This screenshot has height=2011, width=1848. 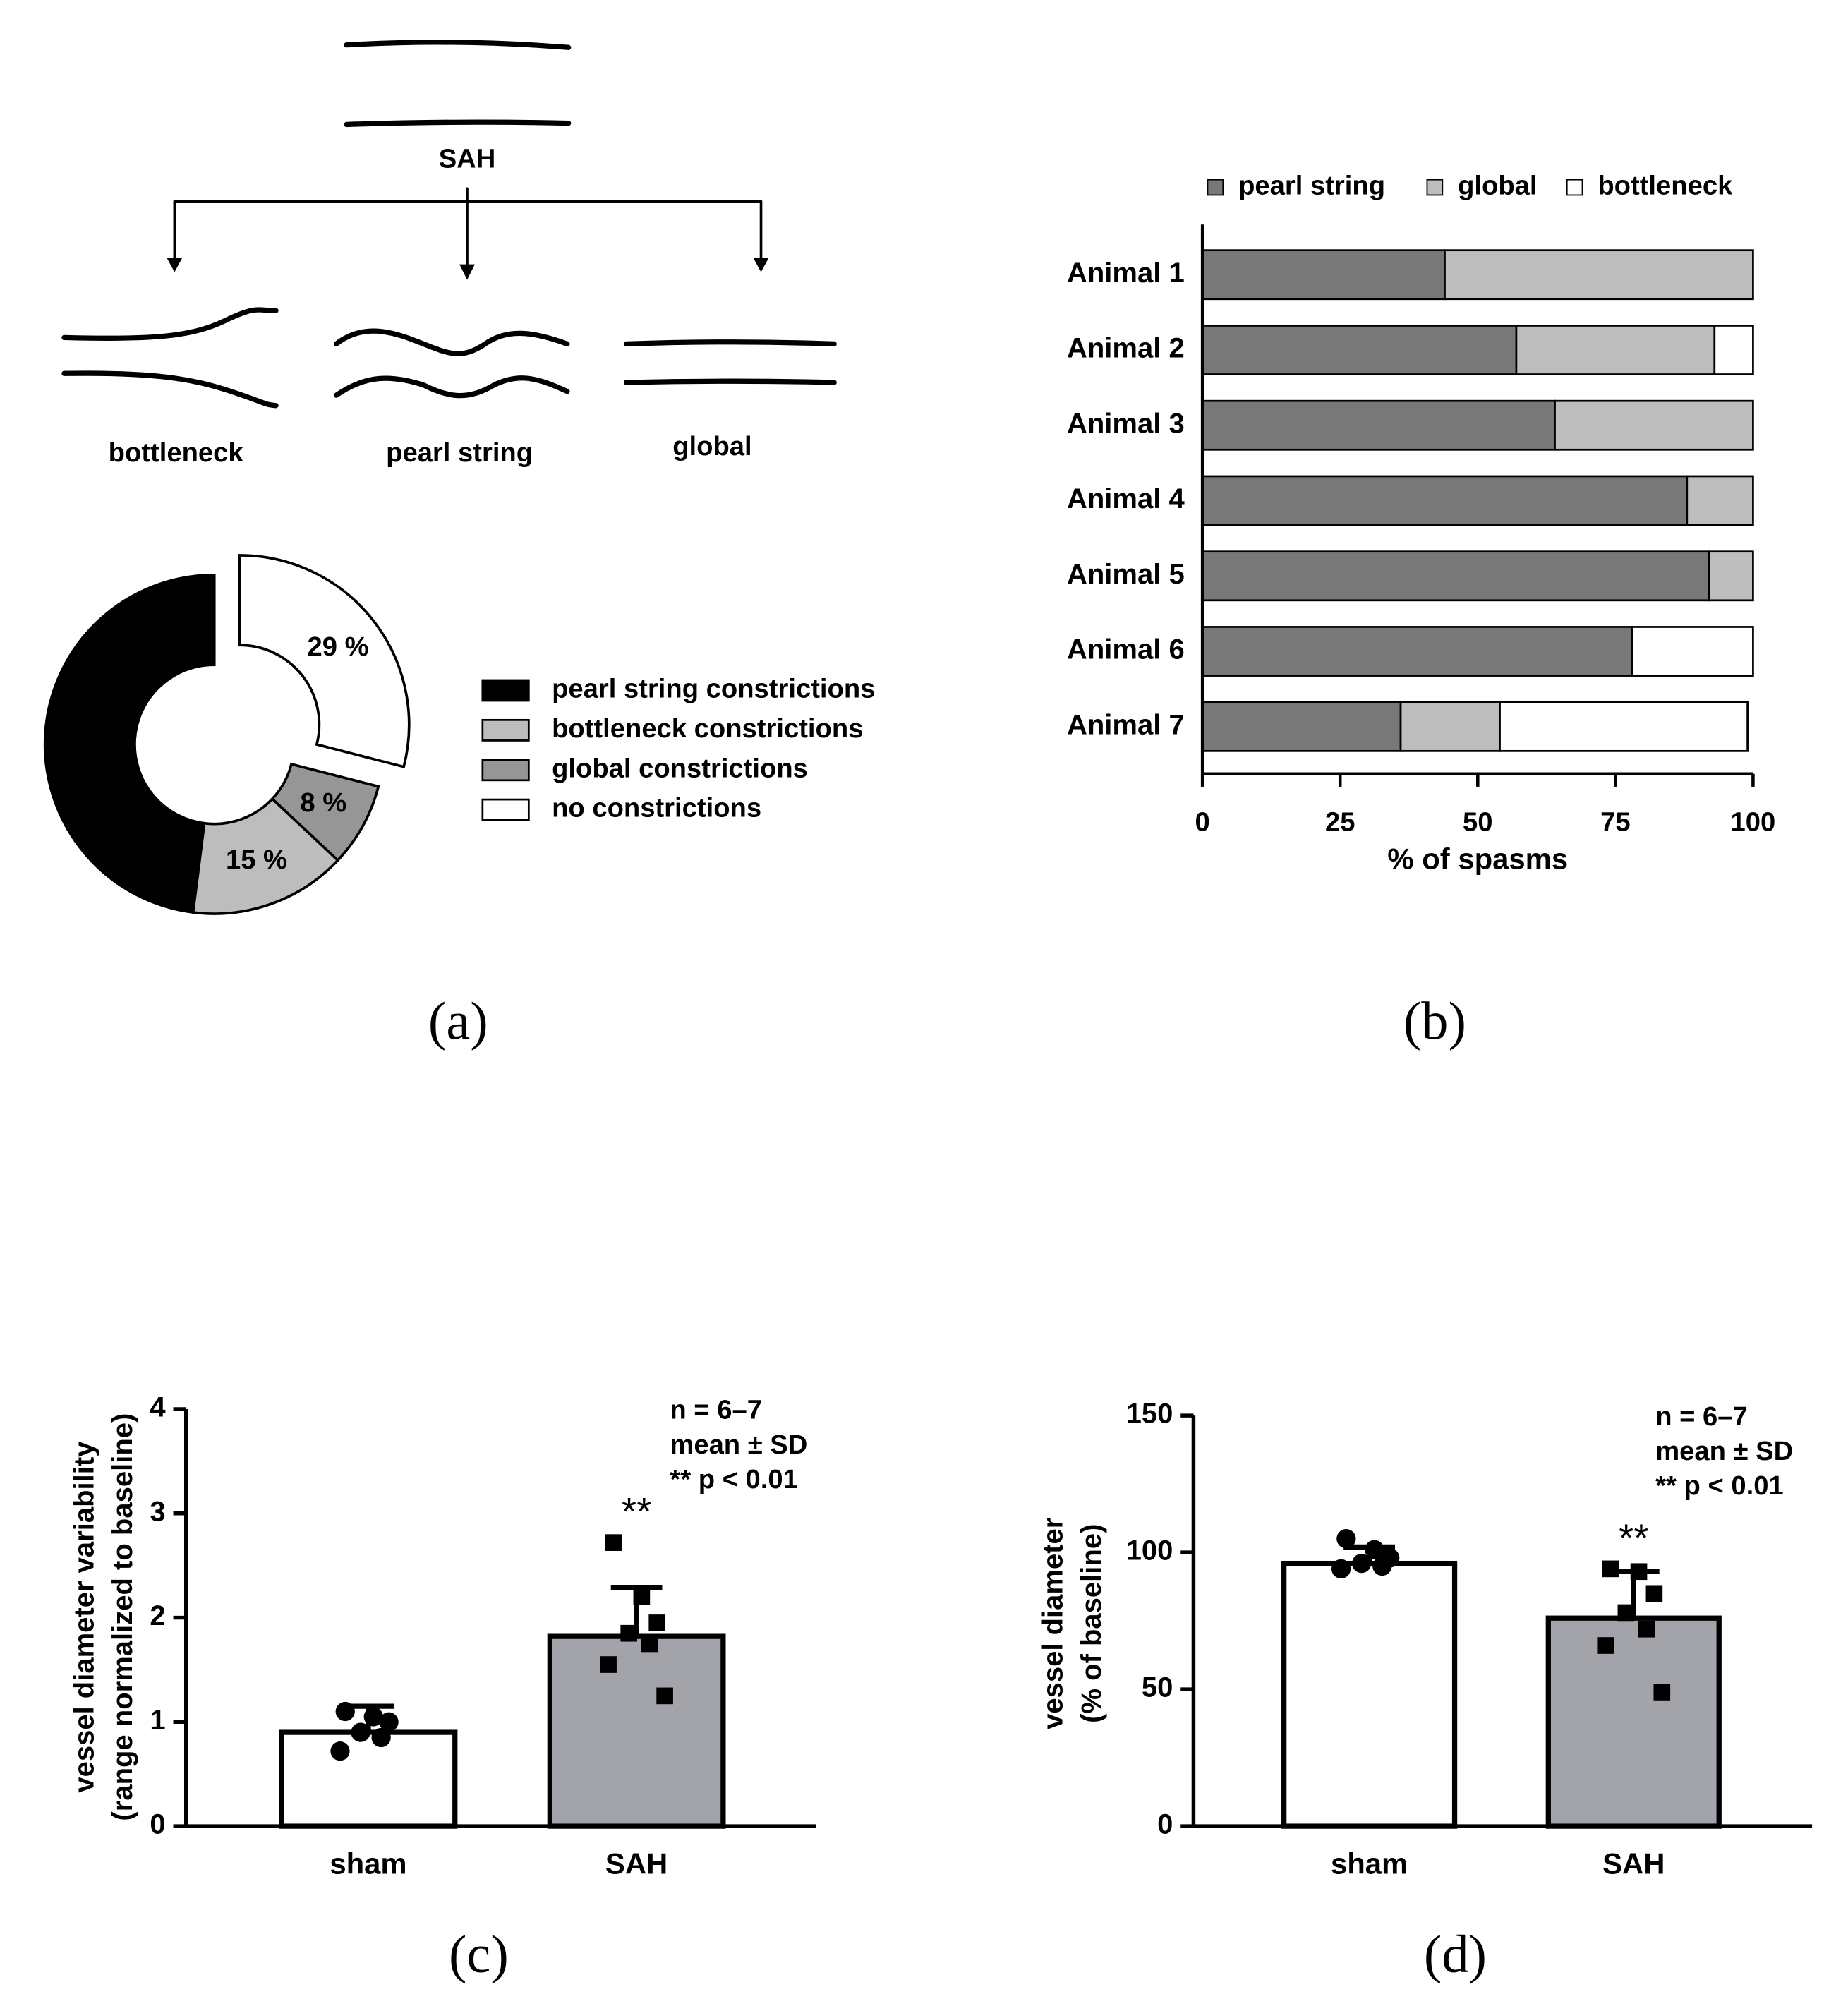 What do you see at coordinates (176, 452) in the screenshot?
I see `diagram-branch: bottleneck` at bounding box center [176, 452].